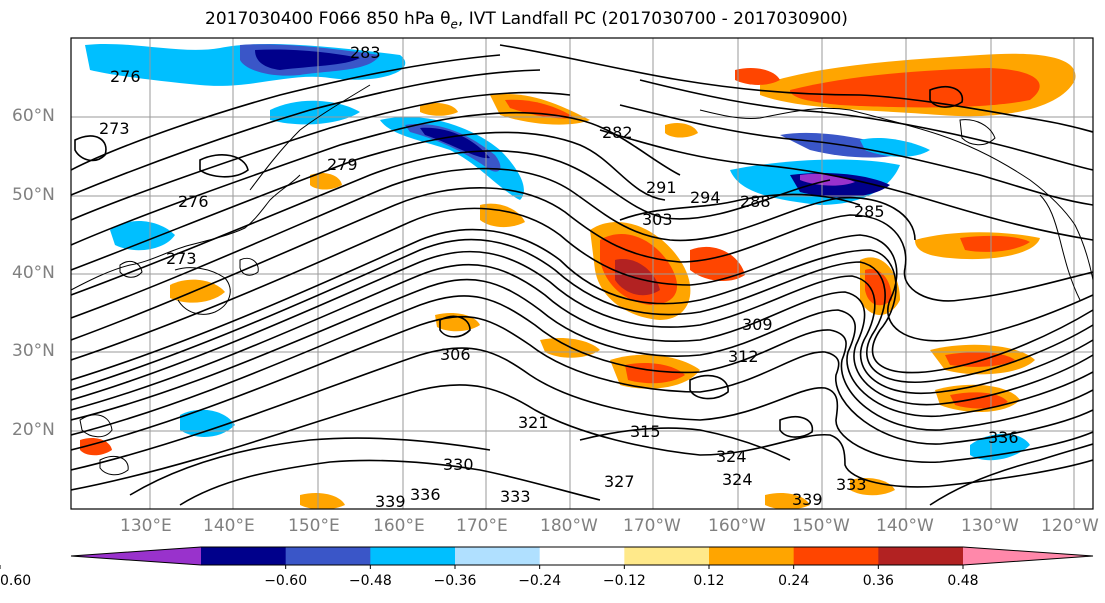 The height and width of the screenshot is (603, 1105). Describe the element at coordinates (709, 581) in the screenshot. I see `colorbar-tick-label: 0.12` at that location.